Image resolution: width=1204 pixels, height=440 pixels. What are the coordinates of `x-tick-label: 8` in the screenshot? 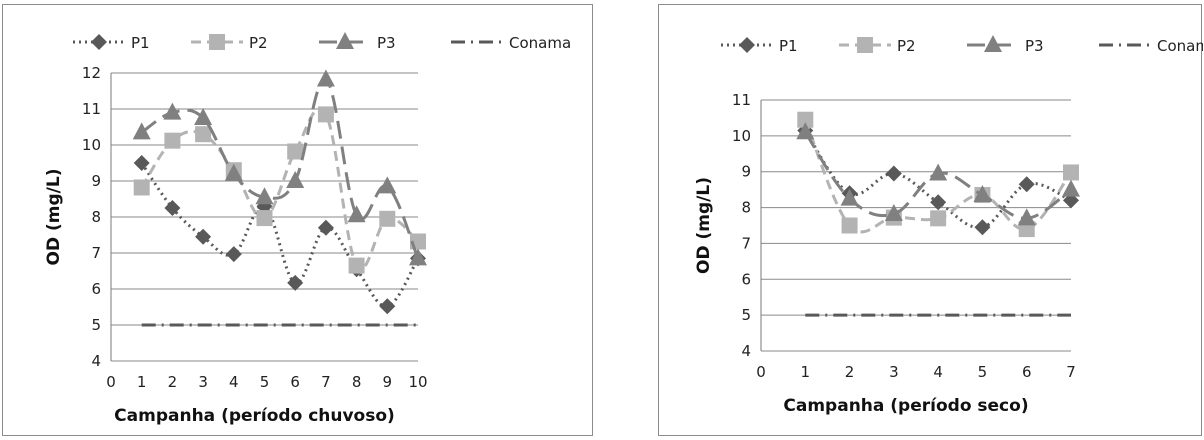 It's located at (357, 382).